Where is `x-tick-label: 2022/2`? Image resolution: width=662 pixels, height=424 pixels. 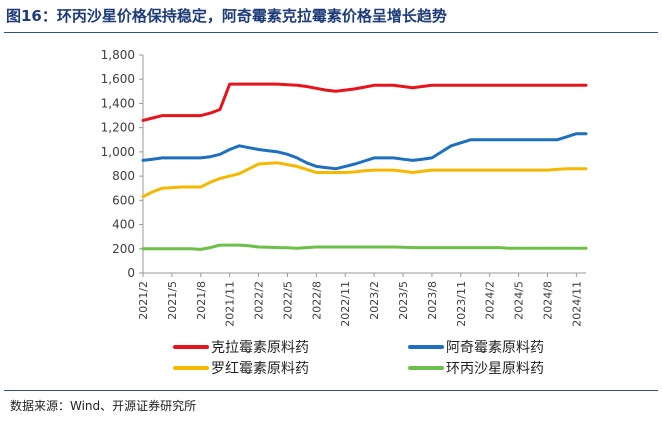
x-tick-label: 2022/2 is located at coordinates (259, 300).